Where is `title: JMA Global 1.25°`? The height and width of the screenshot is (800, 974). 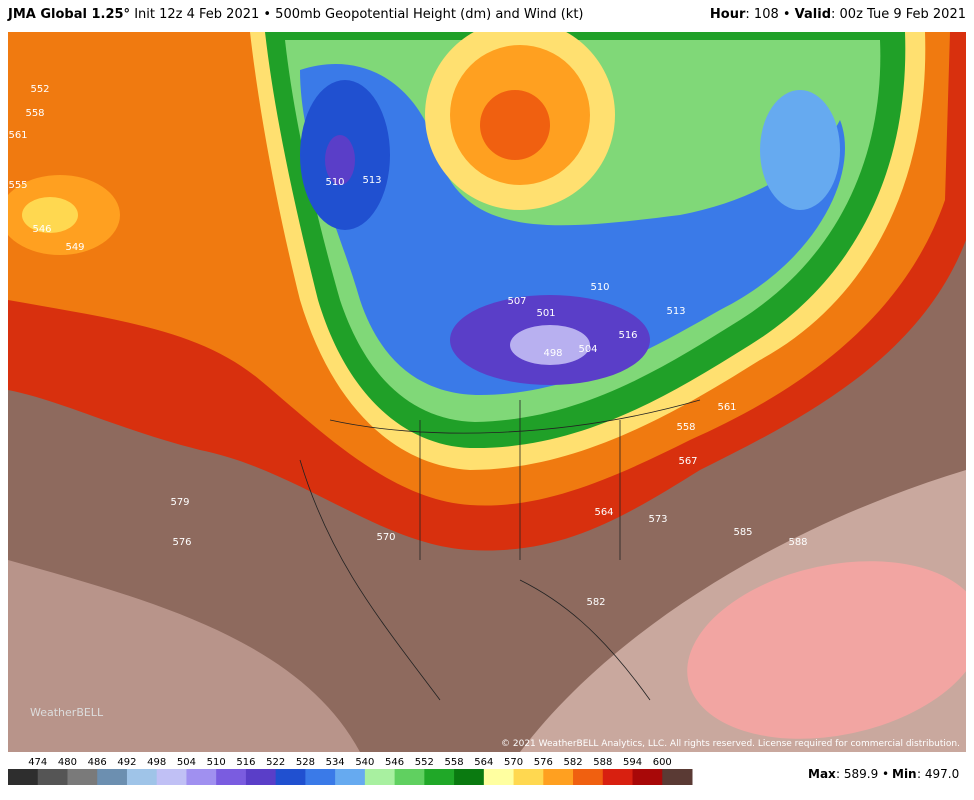
title: JMA Global 1.25° is located at coordinates (69, 14).